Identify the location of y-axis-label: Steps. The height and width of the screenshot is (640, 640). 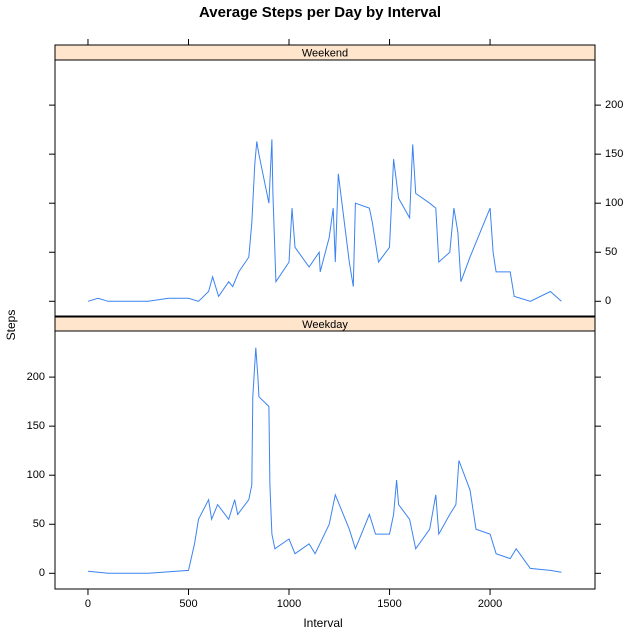
(11, 325).